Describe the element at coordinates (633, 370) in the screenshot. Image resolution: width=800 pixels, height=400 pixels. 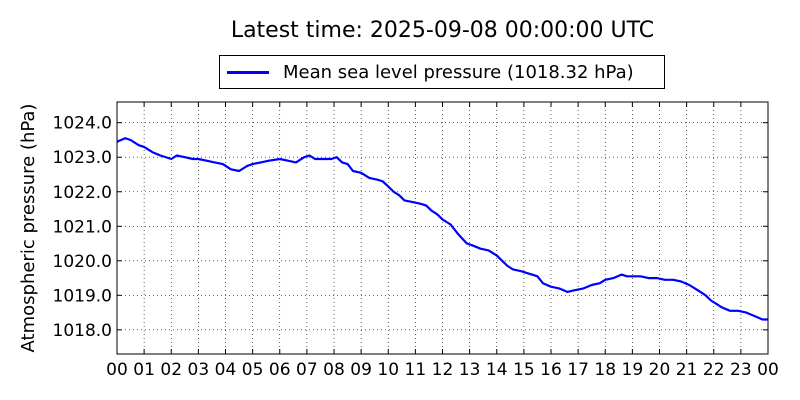
I see `x-tick-label: 19` at that location.